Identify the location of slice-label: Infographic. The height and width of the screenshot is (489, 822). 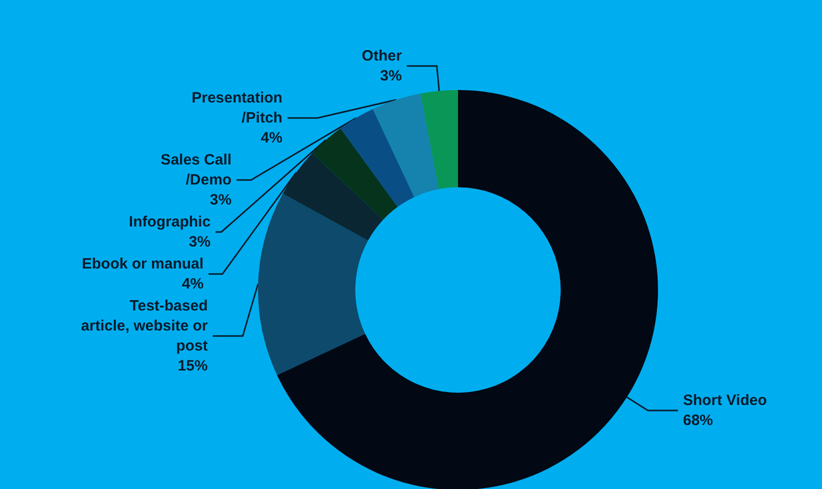
(169, 222).